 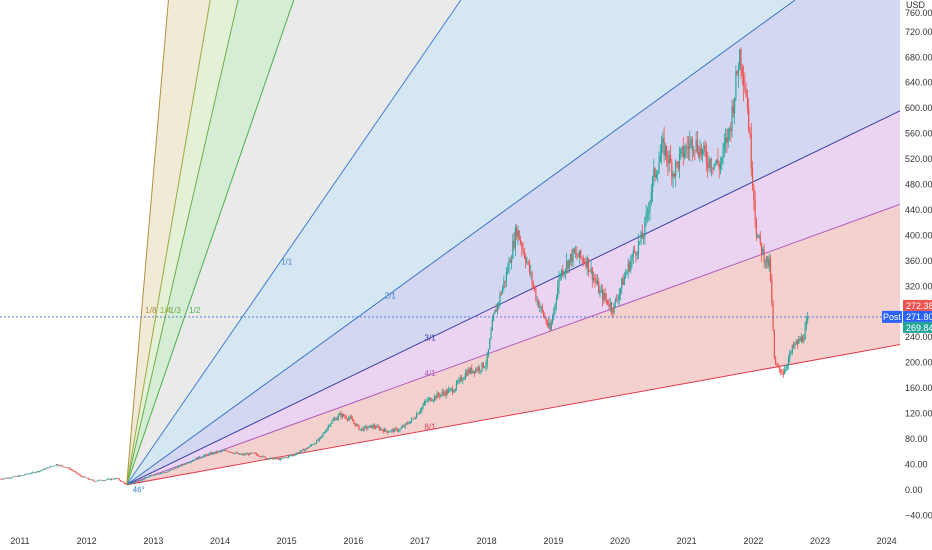 What do you see at coordinates (918, 159) in the screenshot?
I see `y-tick-5: 520.00` at bounding box center [918, 159].